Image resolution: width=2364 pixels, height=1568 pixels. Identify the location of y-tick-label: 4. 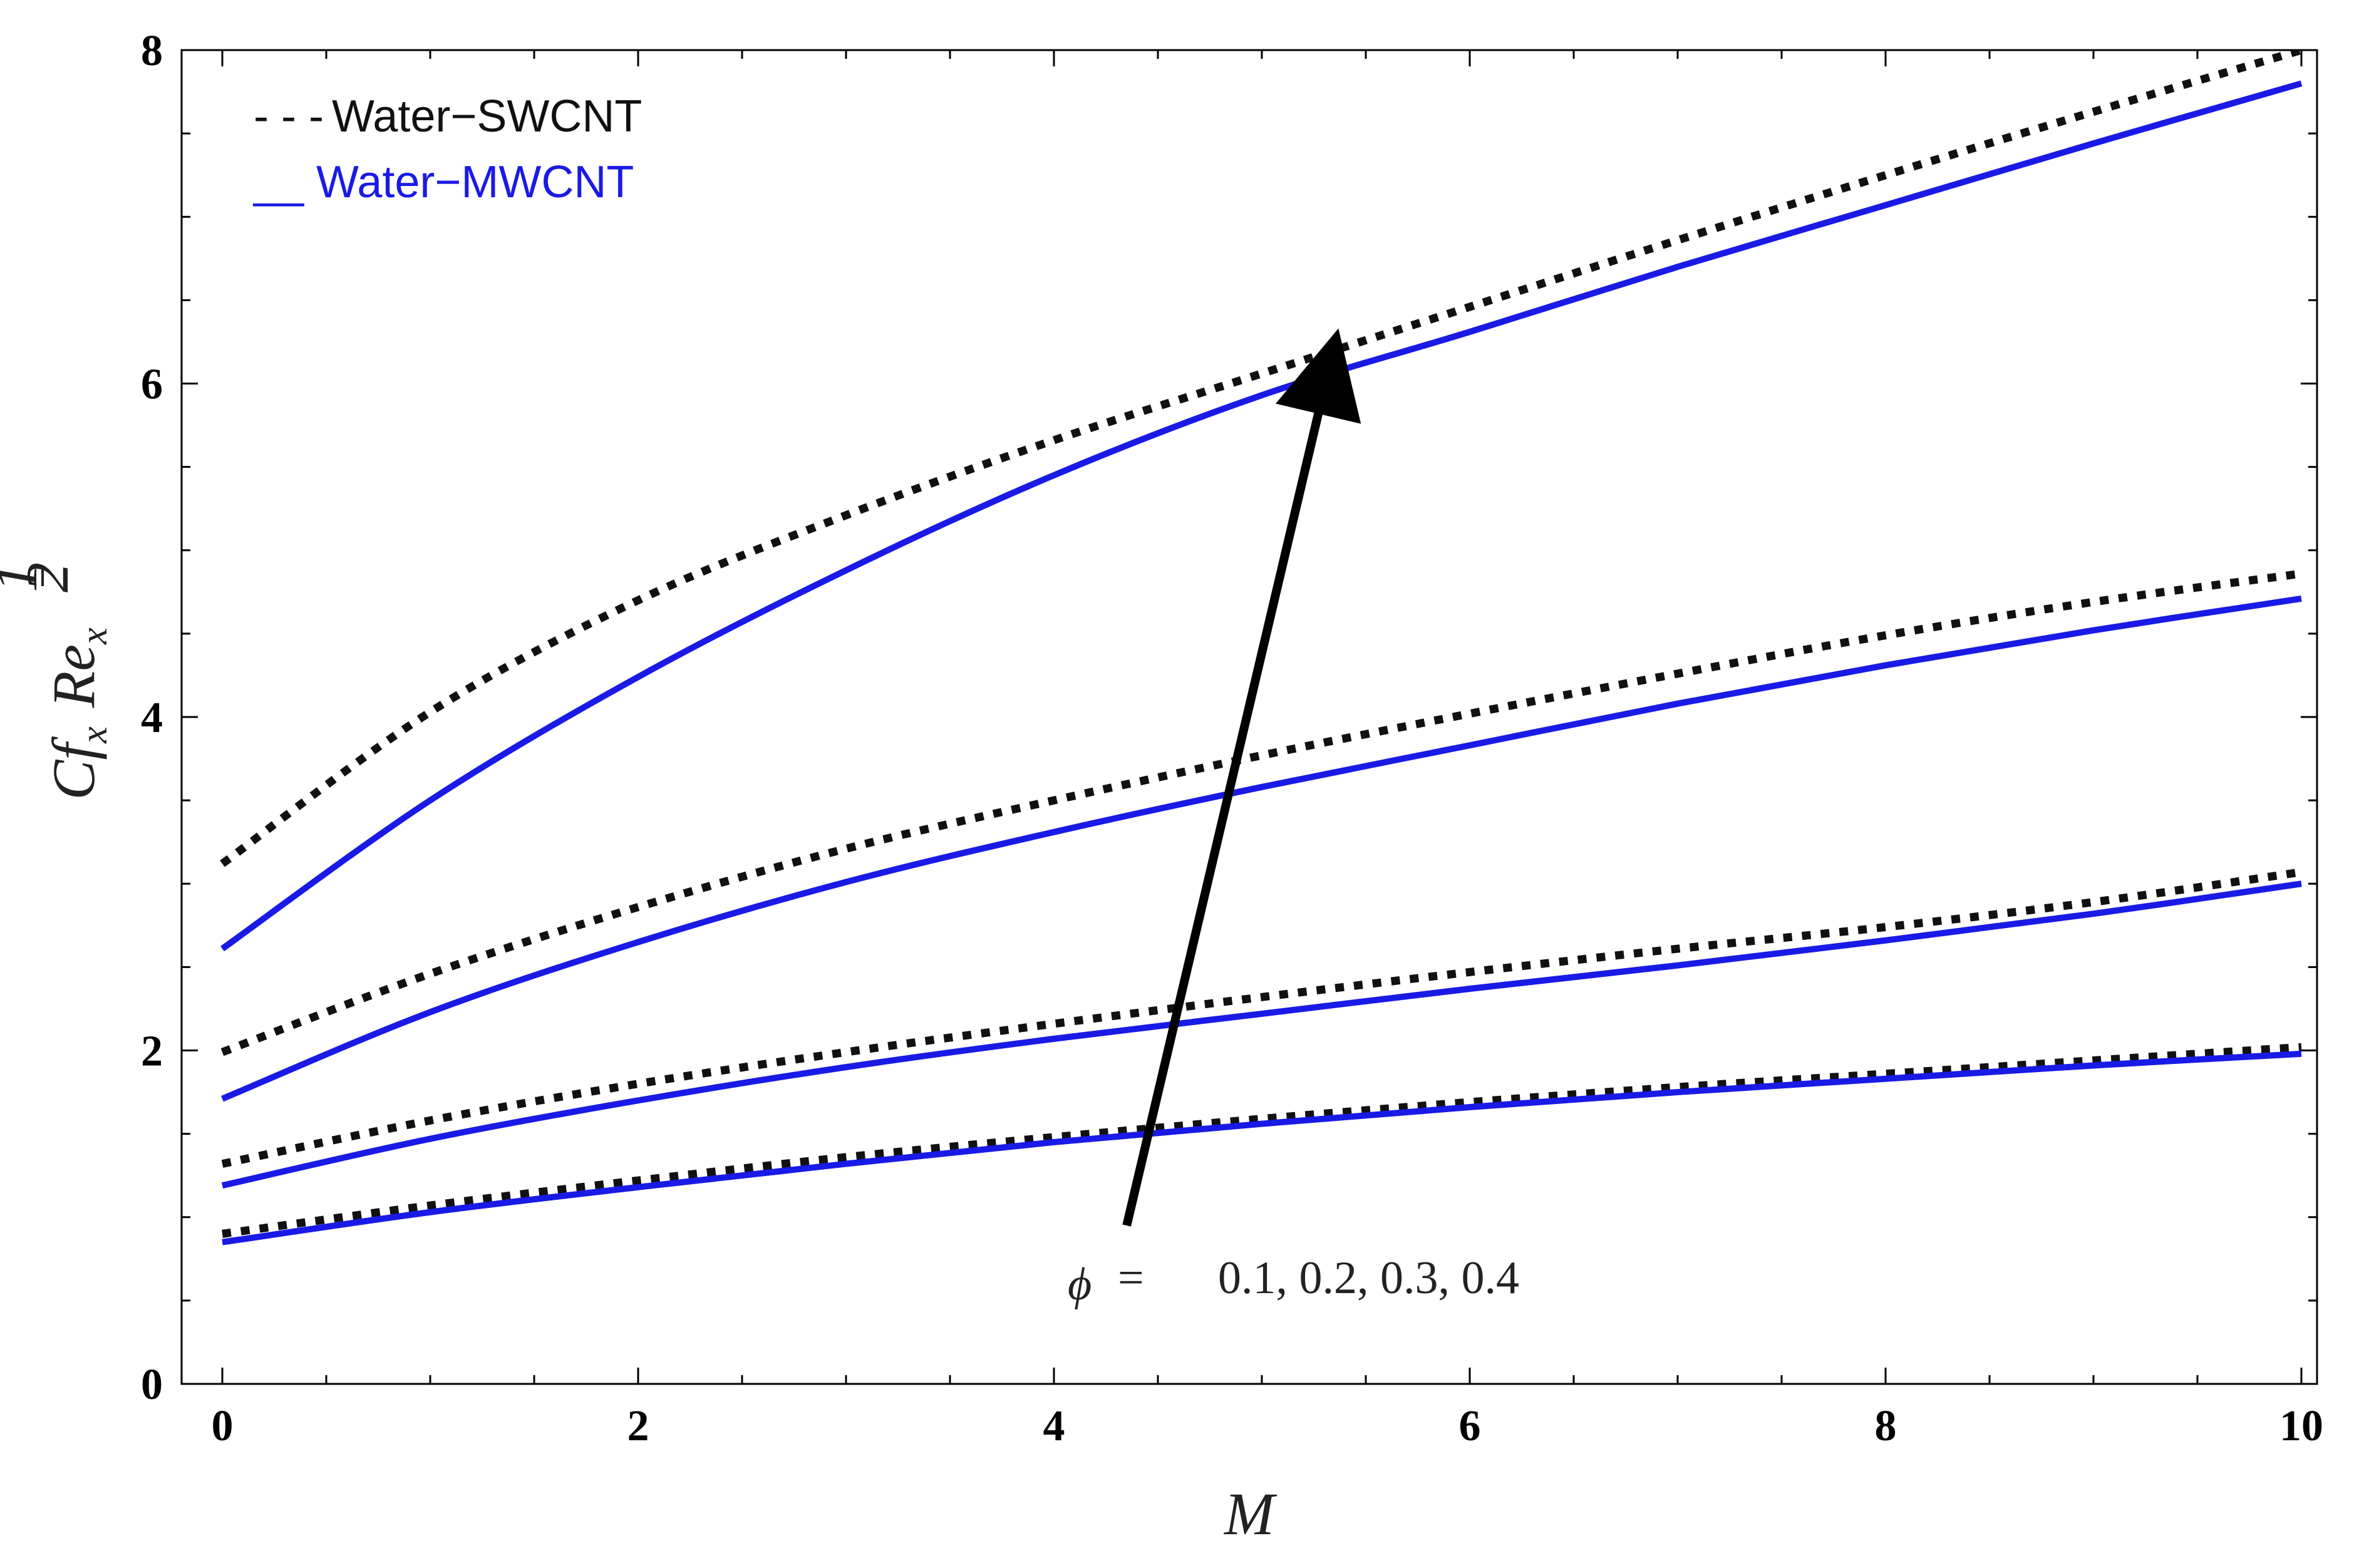
(152, 718).